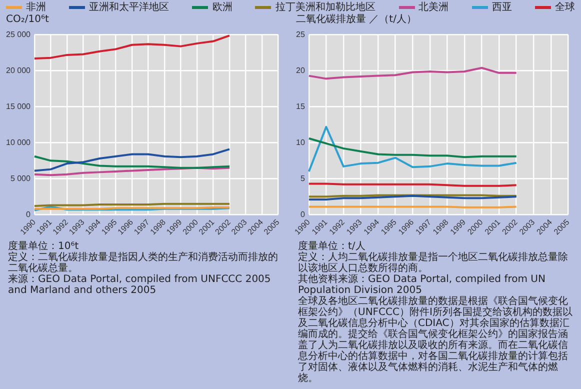 The height and width of the screenshot is (389, 581). Describe the element at coordinates (303, 178) in the screenshot. I see `y-tick-label: 5` at that location.